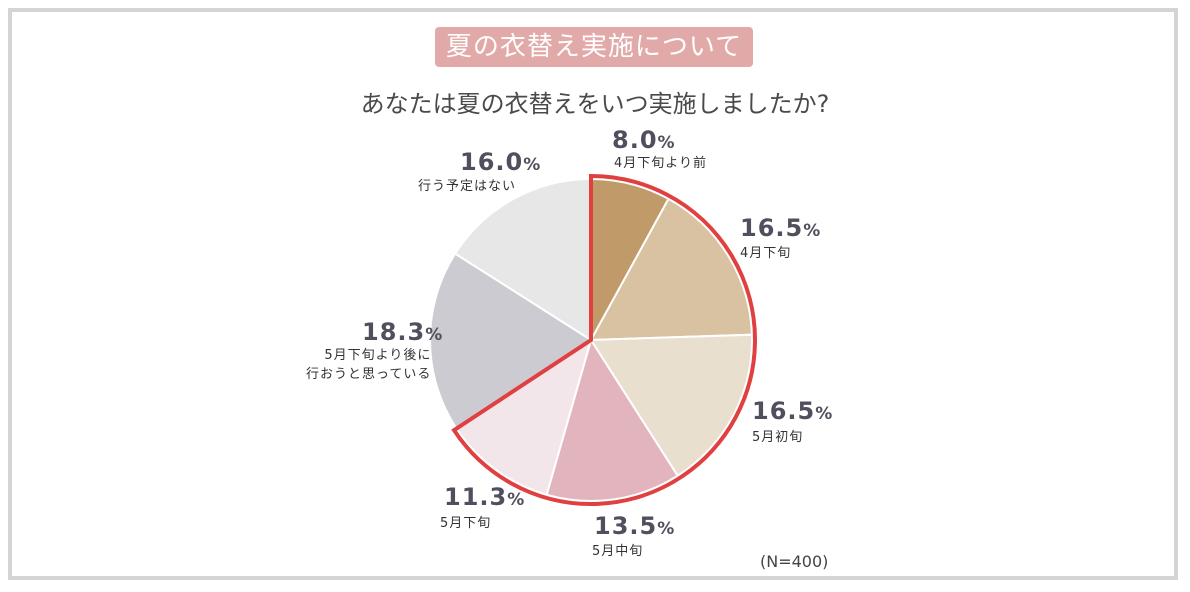  What do you see at coordinates (403, 332) in the screenshot?
I see `pct-label-5: 18.3%` at bounding box center [403, 332].